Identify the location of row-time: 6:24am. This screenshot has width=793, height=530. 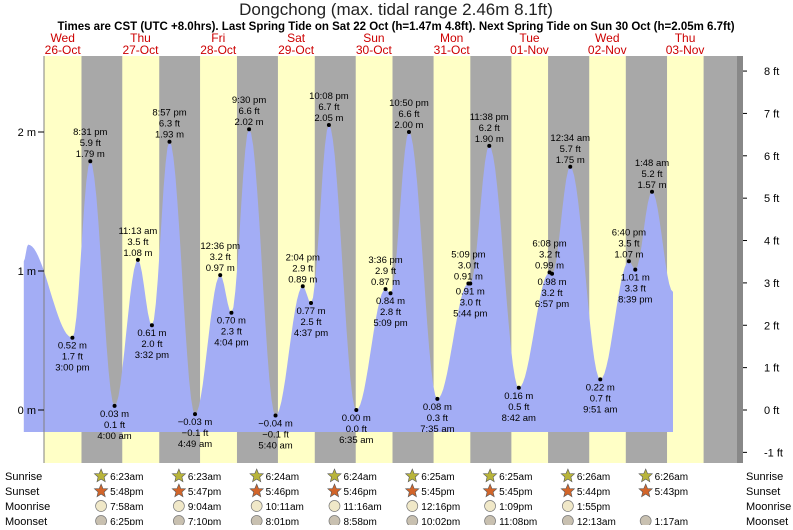
(359, 477).